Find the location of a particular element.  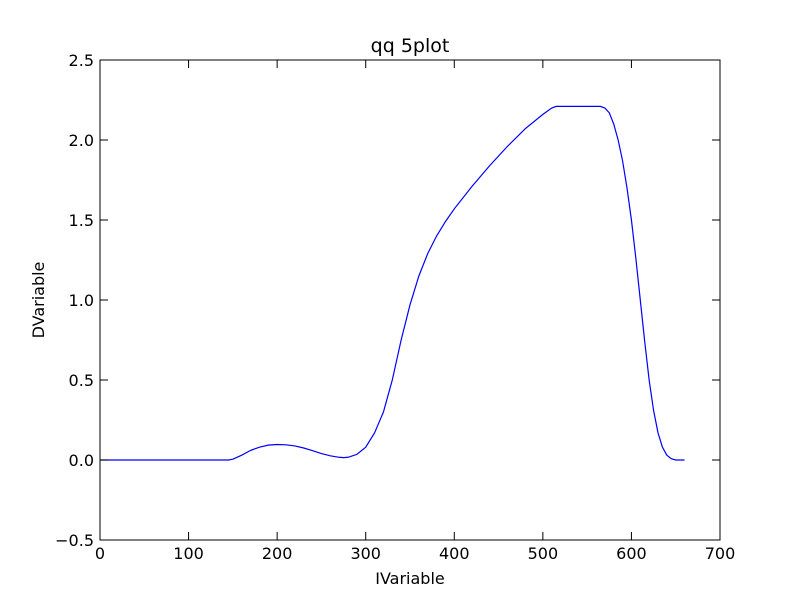

y-axis-label: DVariable is located at coordinates (38, 300).